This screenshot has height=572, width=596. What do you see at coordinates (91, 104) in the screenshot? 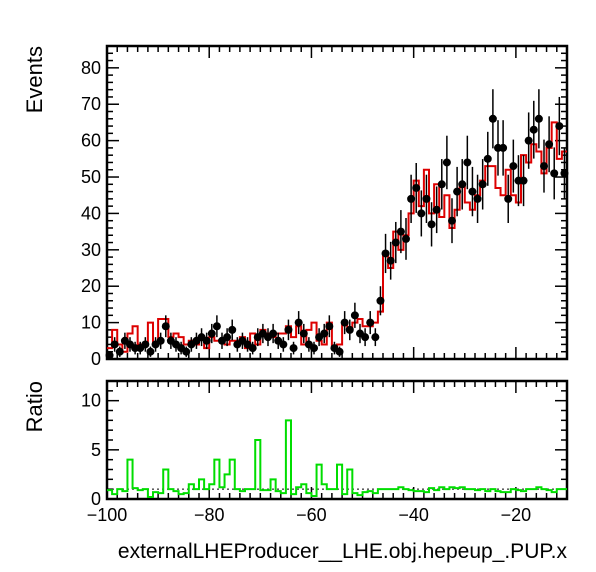
I see `y-tick-label: 70` at bounding box center [91, 104].